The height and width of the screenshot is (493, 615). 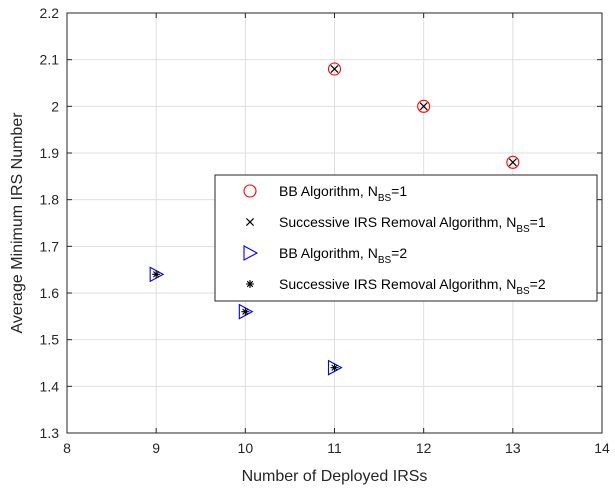 What do you see at coordinates (67, 448) in the screenshot?
I see `x-tick-label: 8` at bounding box center [67, 448].